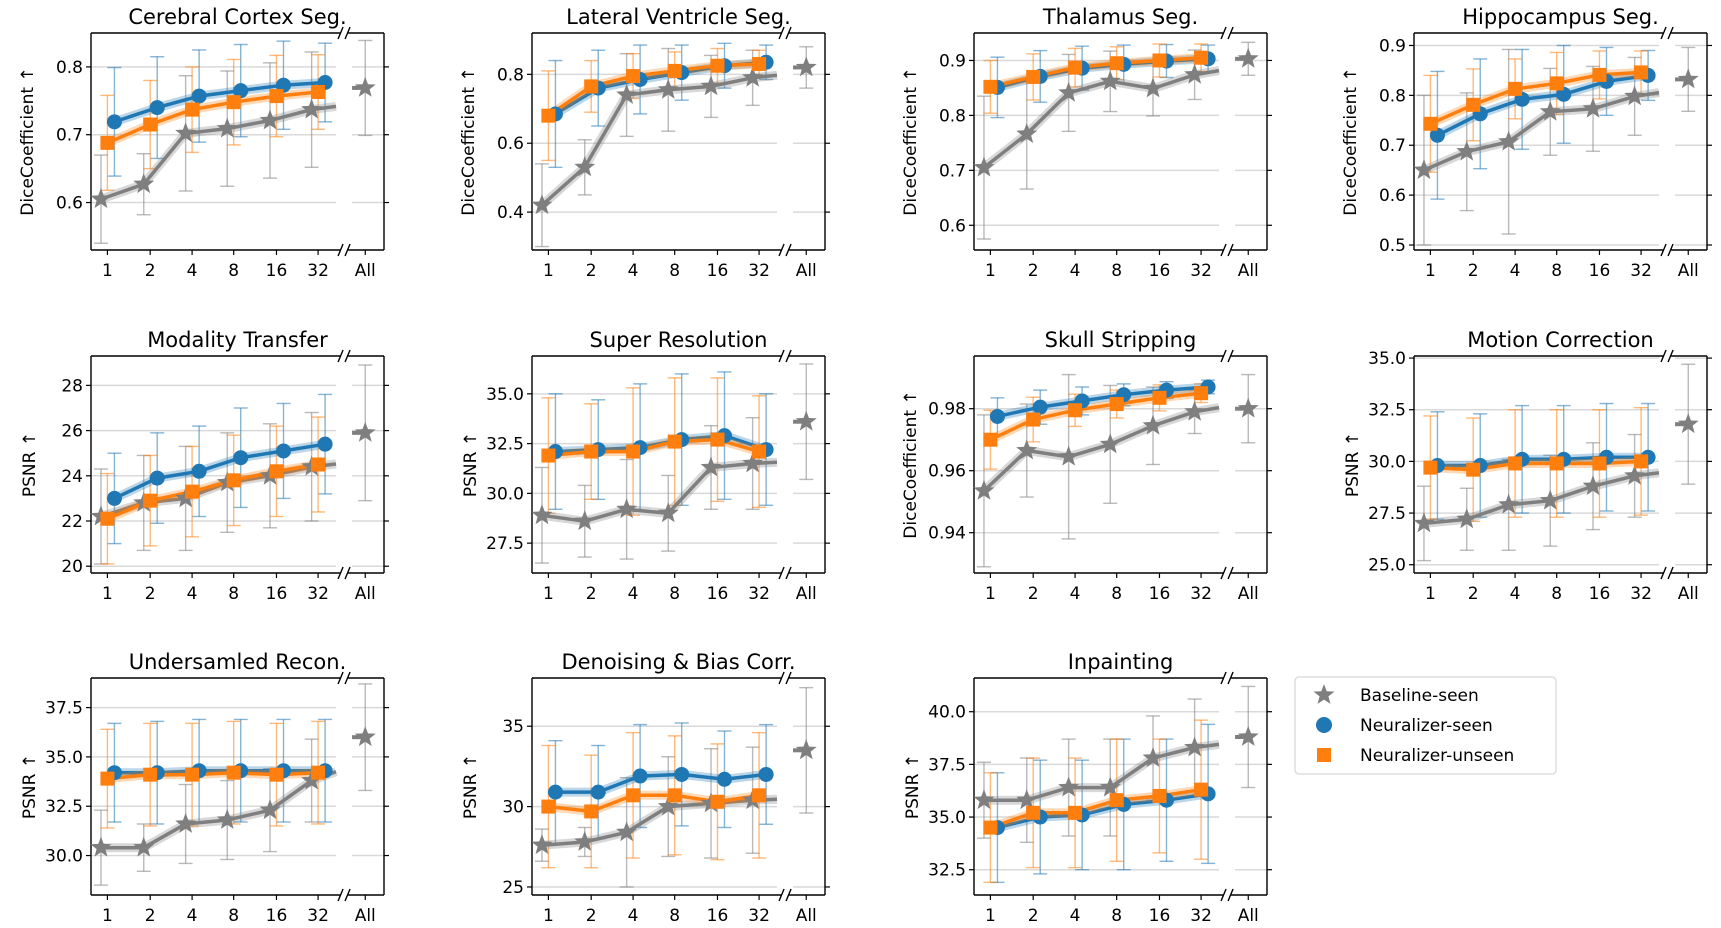  Describe the element at coordinates (947, 713) in the screenshot. I see `y-tick-label: 40.0` at that location.